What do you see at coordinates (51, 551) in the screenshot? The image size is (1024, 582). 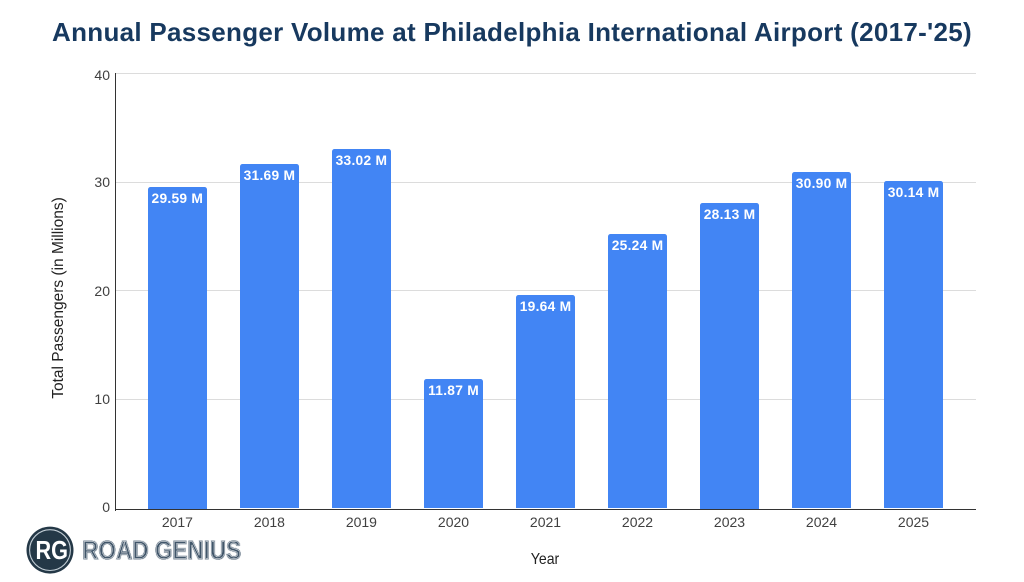 I see `svg-text: RG` at bounding box center [51, 551].